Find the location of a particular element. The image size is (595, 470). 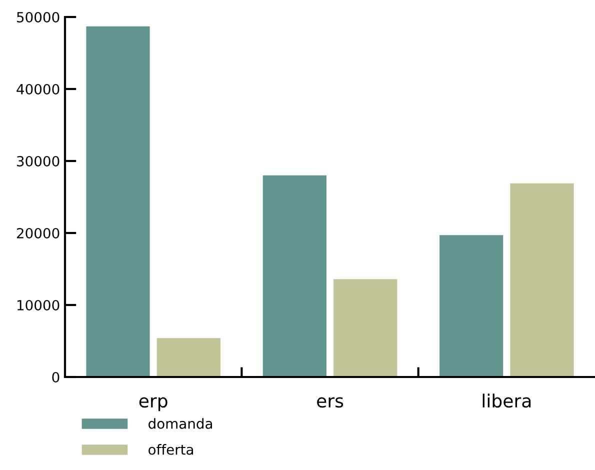

y-tick-label: 40000 is located at coordinates (38, 89).